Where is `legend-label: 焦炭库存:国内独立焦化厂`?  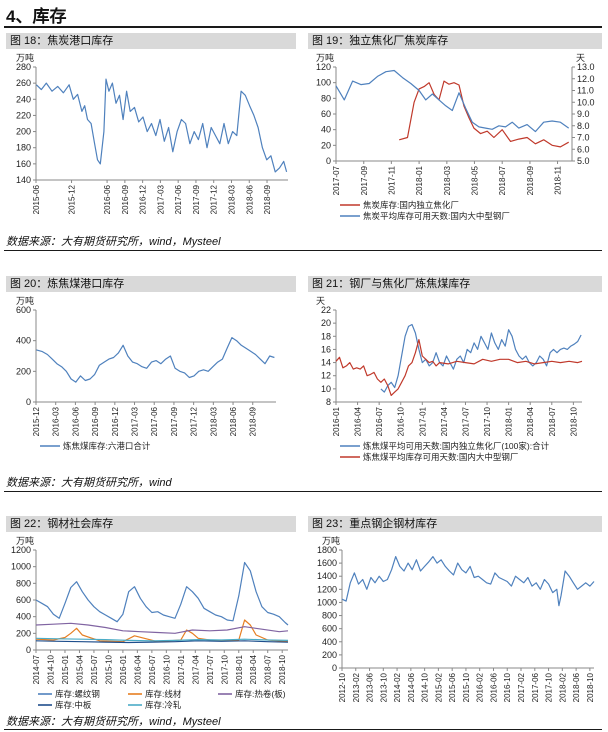
legend-label: 焦炭库存:国内独立焦化厂 is located at coordinates (411, 205).